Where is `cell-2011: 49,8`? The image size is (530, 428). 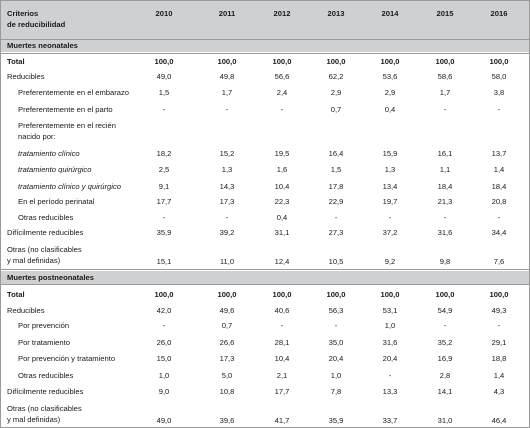 cell-2011: 49,8 is located at coordinates (227, 76).